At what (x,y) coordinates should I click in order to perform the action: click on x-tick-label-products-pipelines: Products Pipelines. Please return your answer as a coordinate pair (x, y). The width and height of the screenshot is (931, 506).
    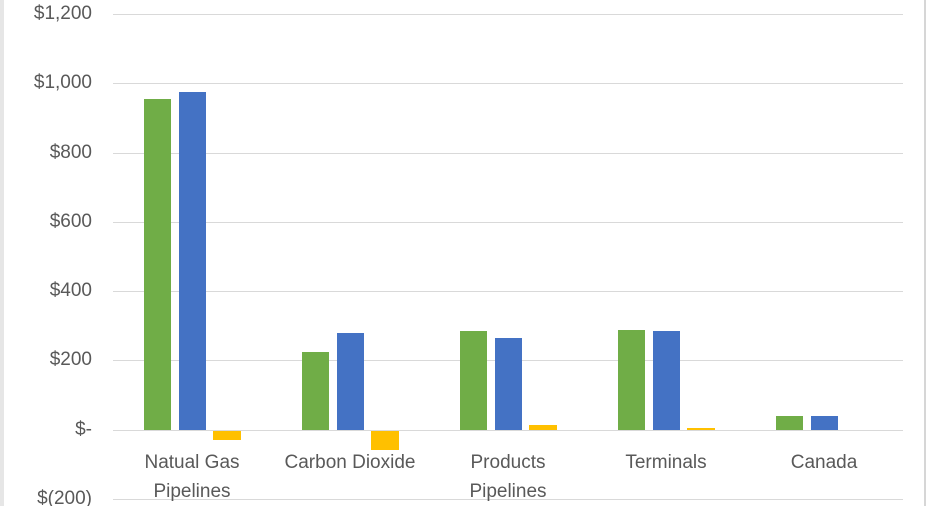
    Looking at the image, I should click on (508, 477).